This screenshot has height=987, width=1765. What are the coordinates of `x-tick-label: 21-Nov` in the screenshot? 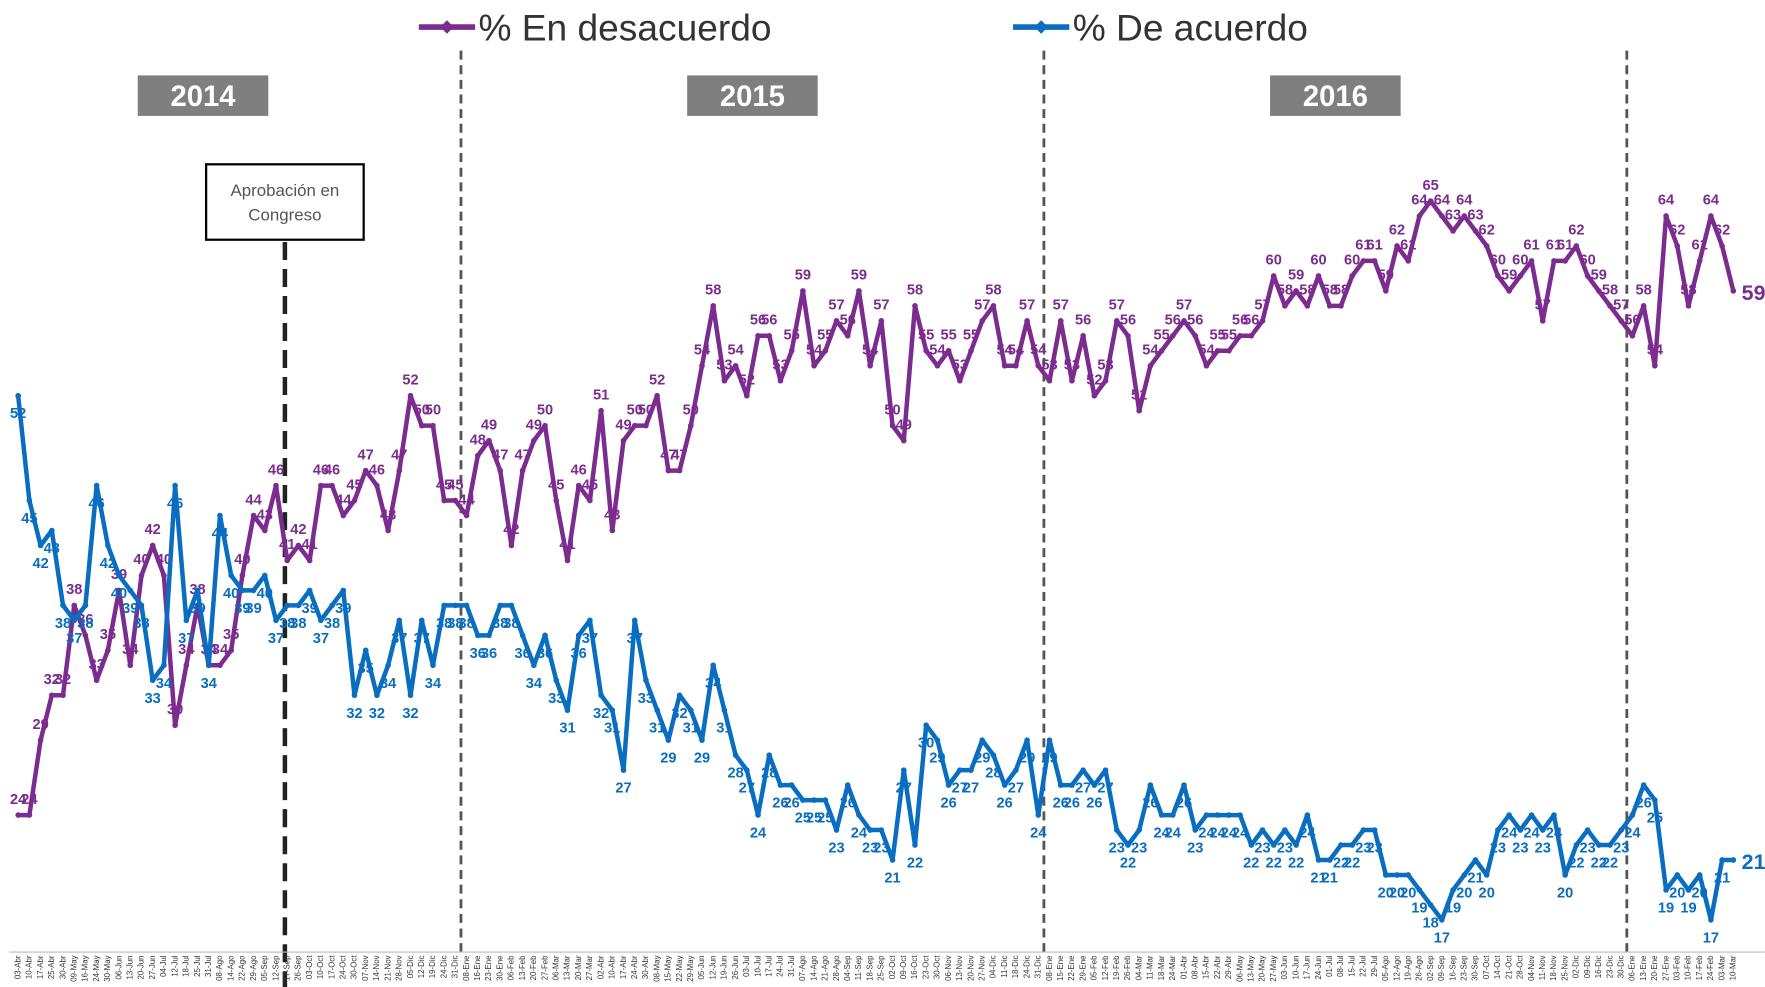 It's located at (387, 967).